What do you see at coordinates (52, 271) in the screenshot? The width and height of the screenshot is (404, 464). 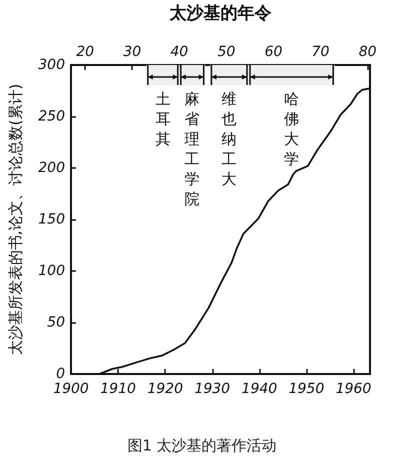 I see `y-tick-label: 100` at bounding box center [52, 271].